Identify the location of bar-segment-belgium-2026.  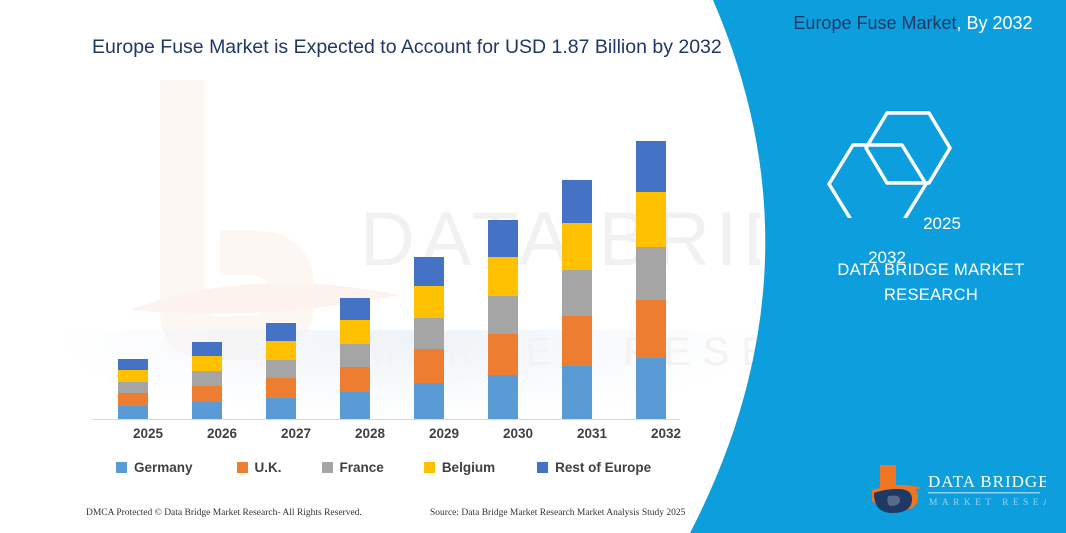
(207, 363).